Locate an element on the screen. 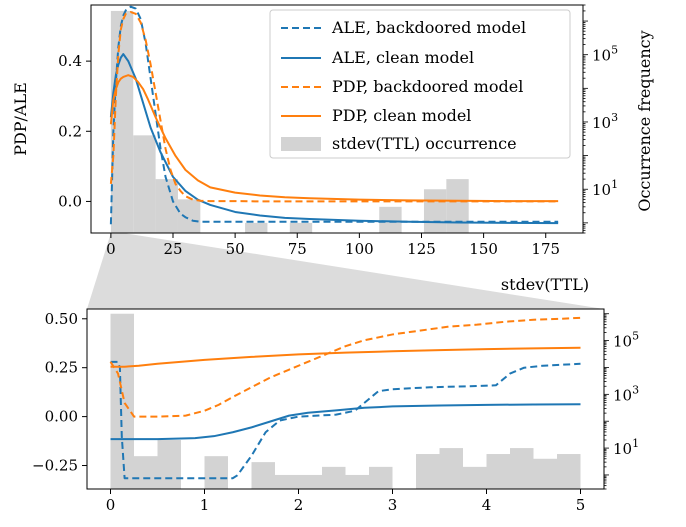 The height and width of the screenshot is (527, 686). x-tick-label: 1 is located at coordinates (205, 505).